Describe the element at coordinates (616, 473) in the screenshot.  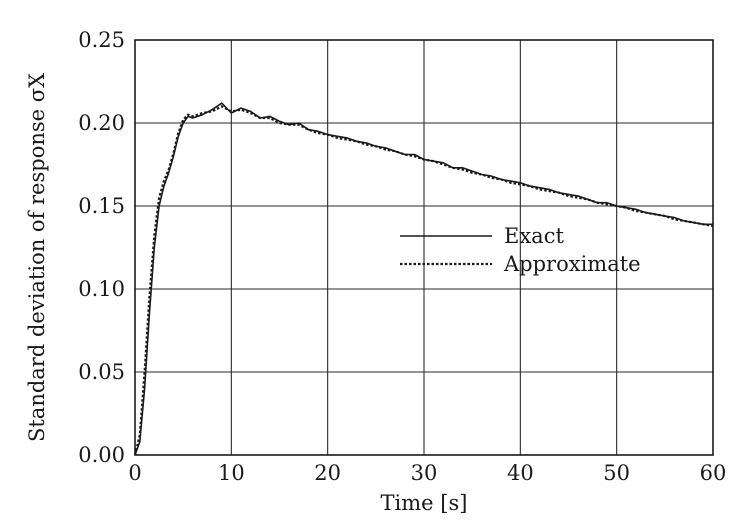
I see `x-tick-label: 50` at that location.